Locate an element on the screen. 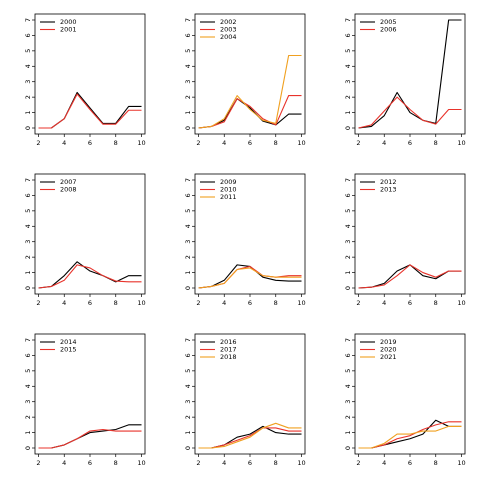 This screenshot has width=480, height=480. legend-label: 2001 is located at coordinates (68, 30).